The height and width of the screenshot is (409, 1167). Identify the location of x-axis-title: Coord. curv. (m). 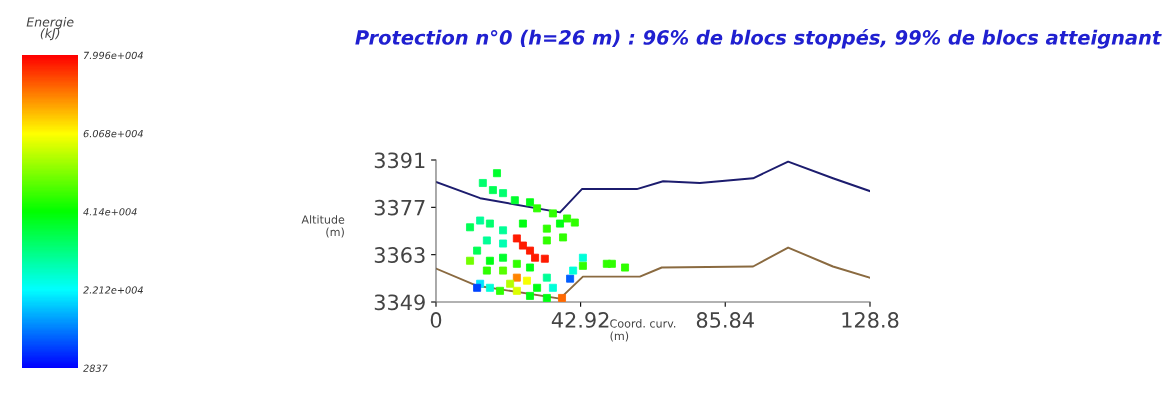
(643, 330).